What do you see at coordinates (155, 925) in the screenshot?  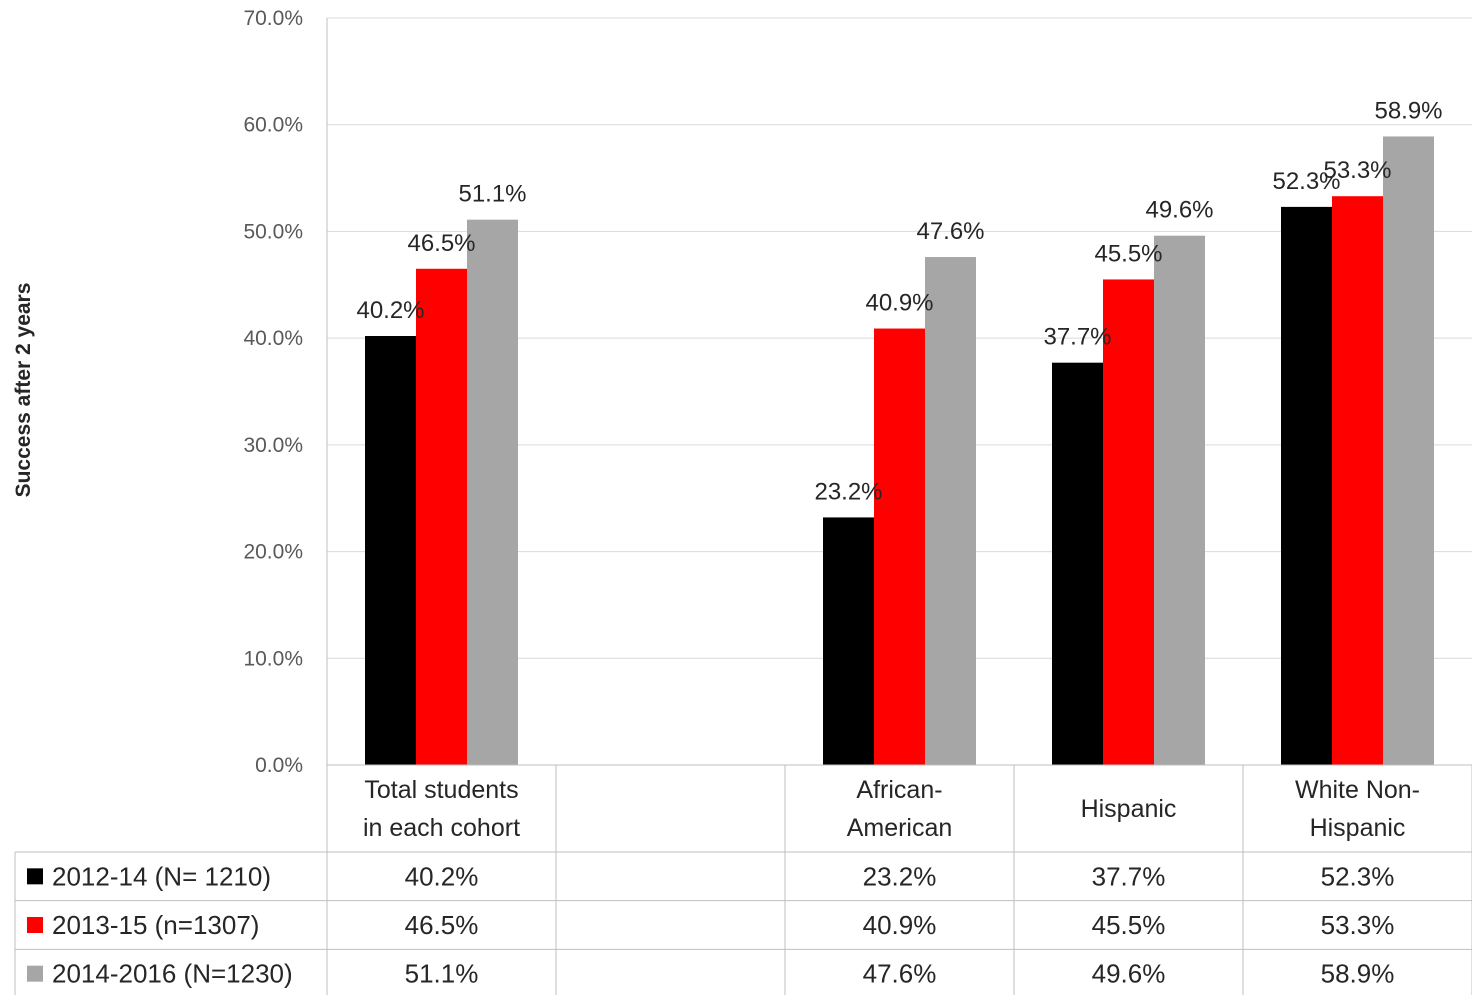 I see `legend-entry: 2013-15 (n=1307)` at bounding box center [155, 925].